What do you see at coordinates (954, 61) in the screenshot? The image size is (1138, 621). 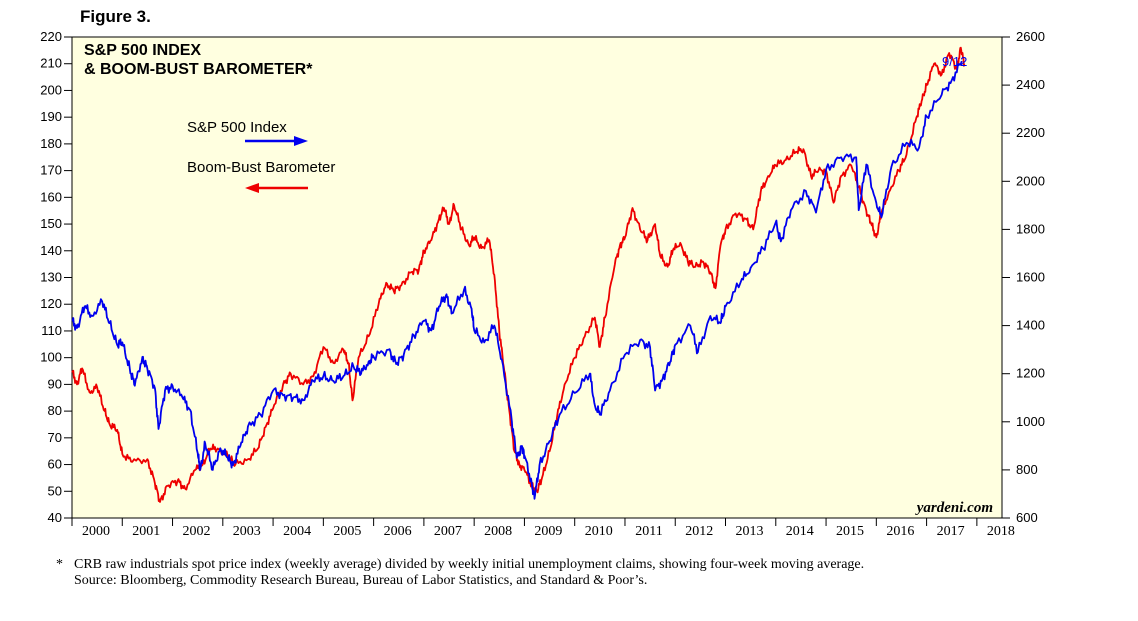 I see `latest-date-annotation: 9/12` at bounding box center [954, 61].